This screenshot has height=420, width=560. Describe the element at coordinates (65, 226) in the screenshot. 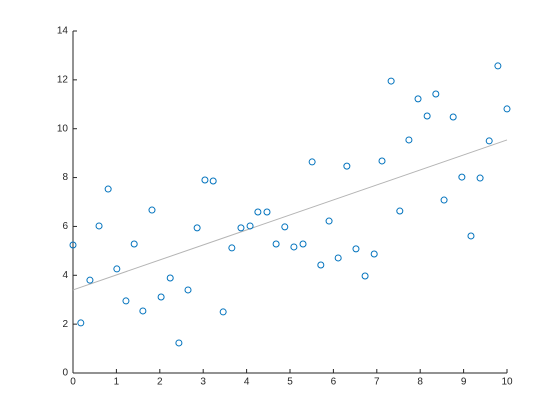

I see `y-tick-label: 6` at that location.